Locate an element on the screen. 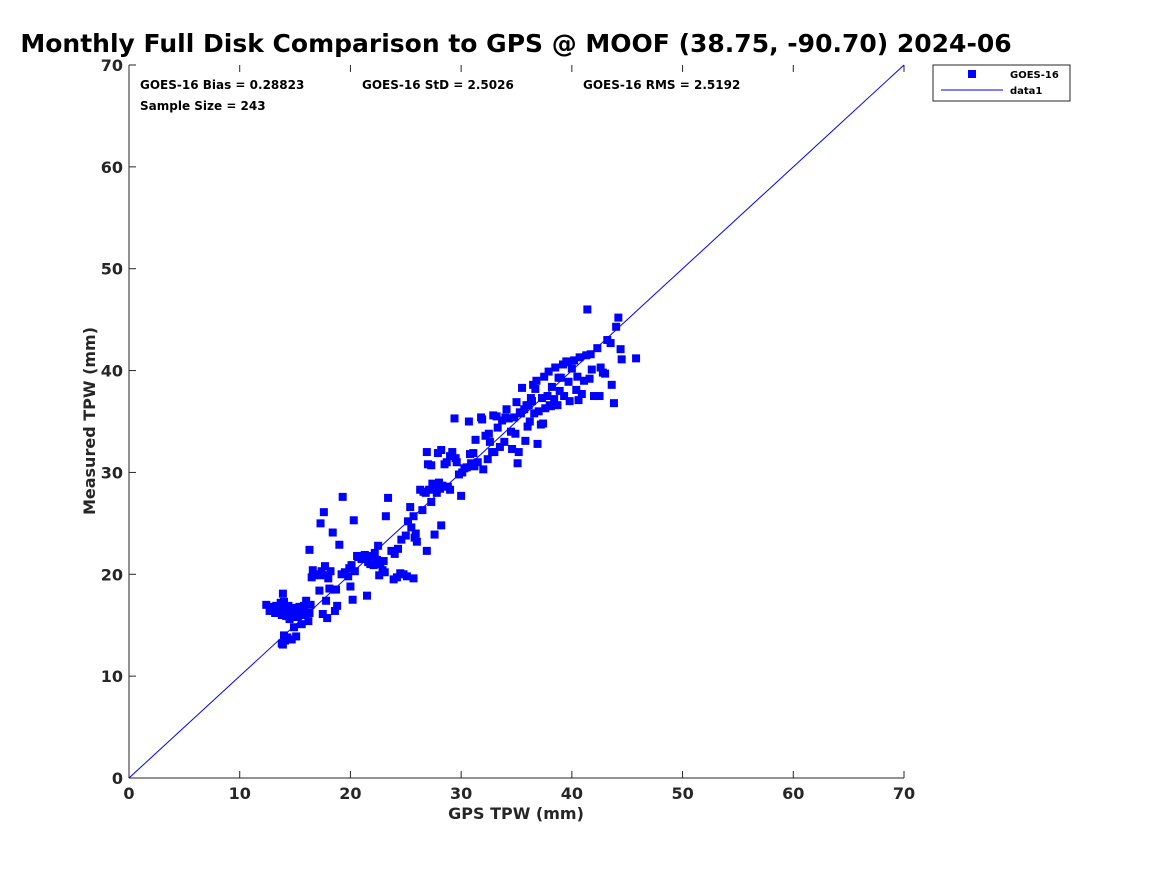 This screenshot has height=875, width=1167. y-tick-label: 0 is located at coordinates (117, 778).